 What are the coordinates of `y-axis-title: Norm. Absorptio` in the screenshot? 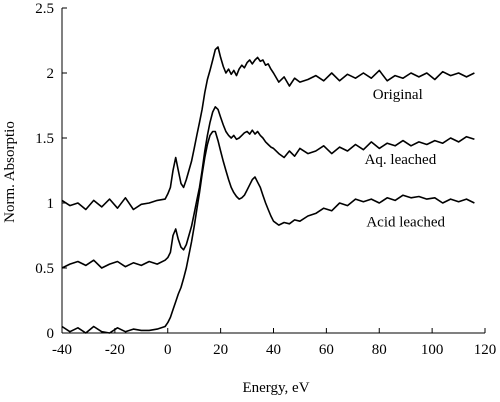 It's located at (10, 172).